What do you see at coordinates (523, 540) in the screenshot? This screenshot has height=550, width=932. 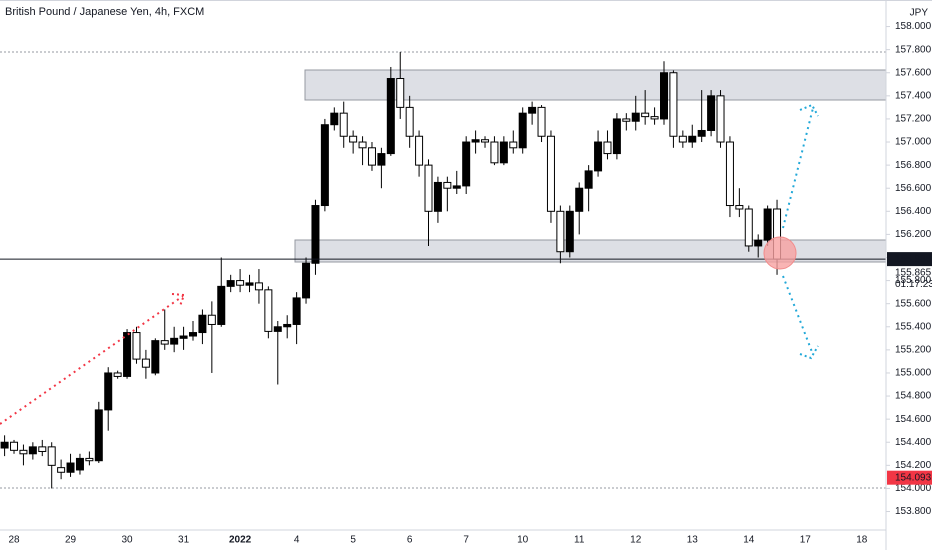 I see `x-tick-label: 10` at bounding box center [523, 540].